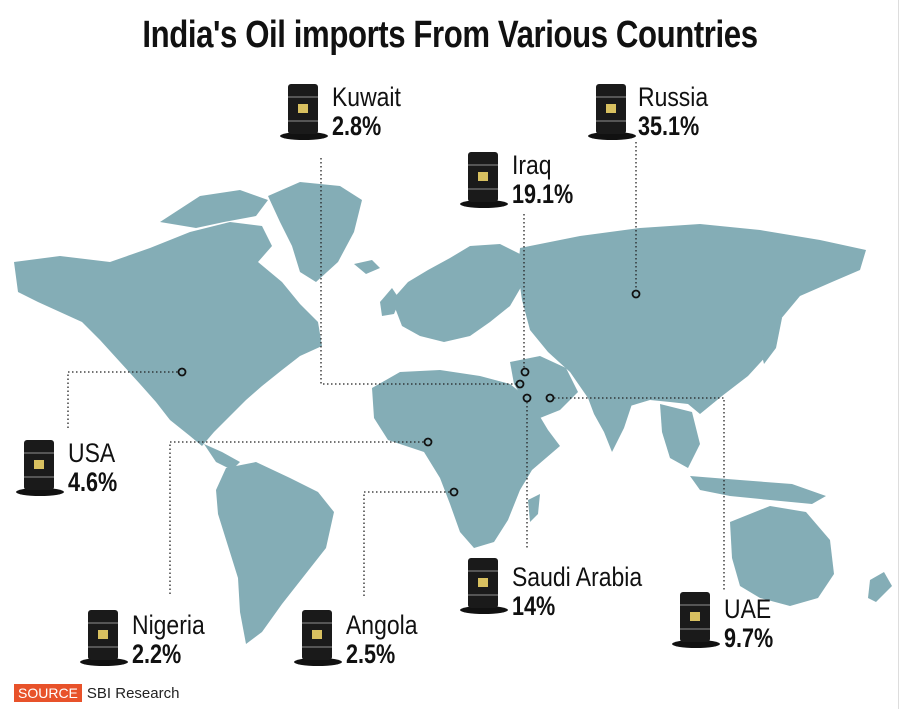  What do you see at coordinates (758, 490) in the screenshot?
I see `indonesia-landmass` at bounding box center [758, 490].